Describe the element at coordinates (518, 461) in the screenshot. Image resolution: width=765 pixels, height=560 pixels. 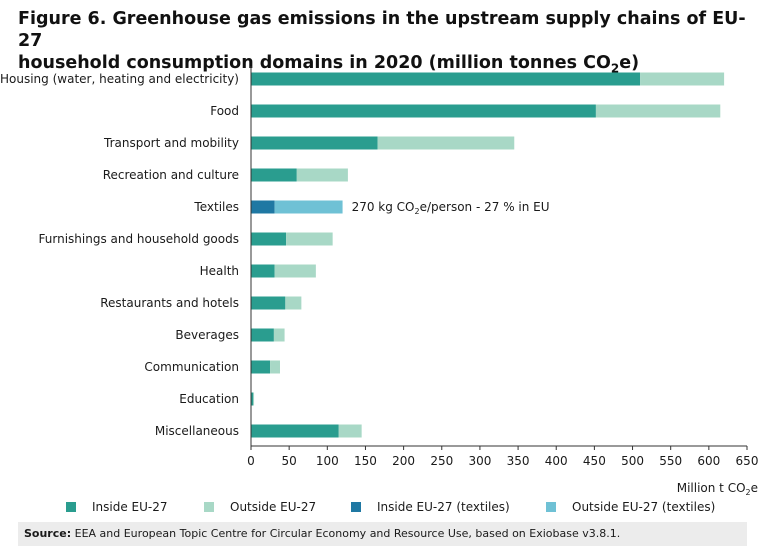
I see `x-tick-label-350: 350` at that location.